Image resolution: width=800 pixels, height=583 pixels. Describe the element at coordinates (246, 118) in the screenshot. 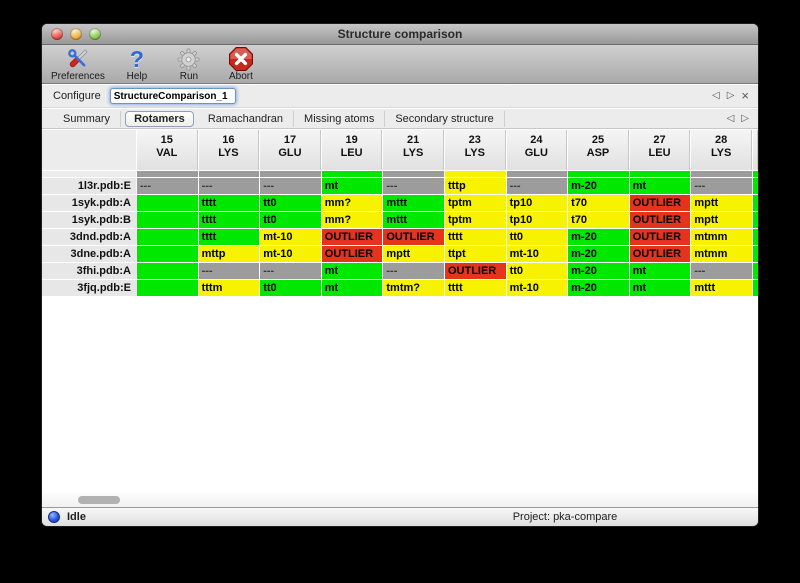

I see `tab-ramachandran: Ramachandran` at that location.